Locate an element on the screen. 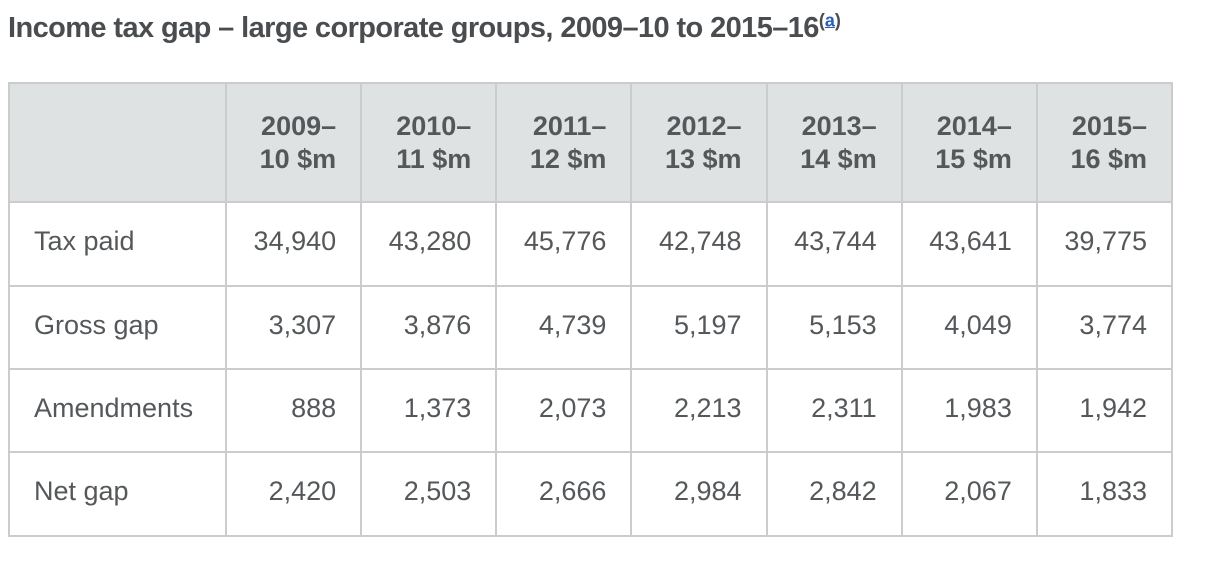 Image resolution: width=1218 pixels, height=586 pixels. cell-value: 2,073 is located at coordinates (564, 410).